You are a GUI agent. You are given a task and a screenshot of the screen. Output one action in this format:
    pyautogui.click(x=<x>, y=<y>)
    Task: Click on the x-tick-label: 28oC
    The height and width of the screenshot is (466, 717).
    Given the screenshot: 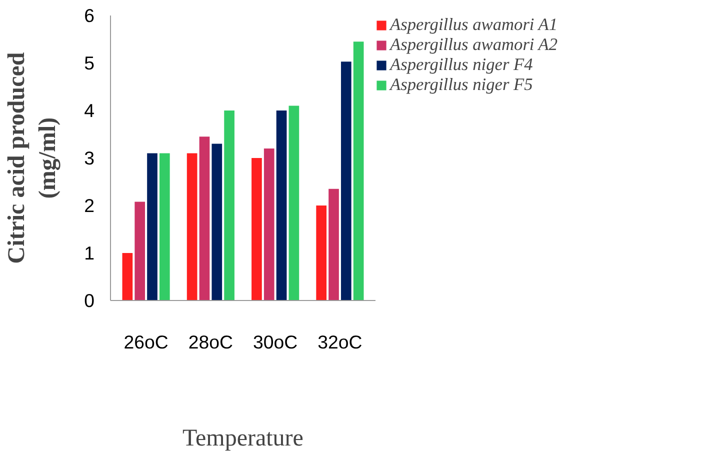 What is the action you would take?
    pyautogui.click(x=210, y=342)
    